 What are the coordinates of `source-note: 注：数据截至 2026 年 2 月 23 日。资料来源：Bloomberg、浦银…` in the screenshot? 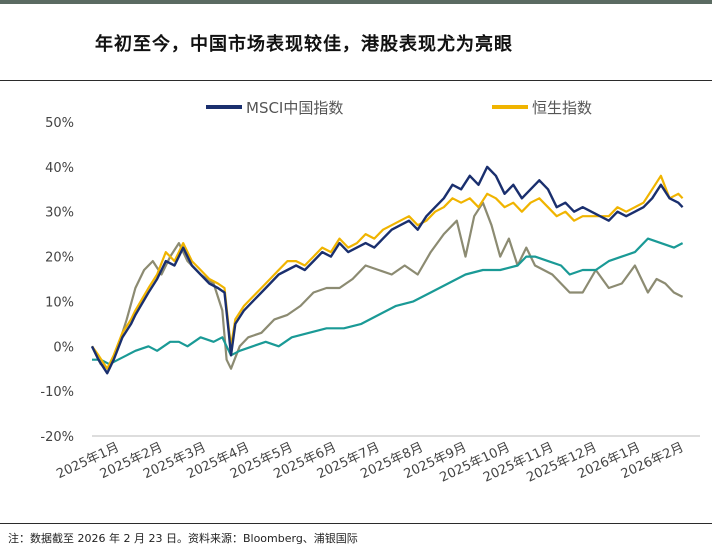 It's located at (183, 538).